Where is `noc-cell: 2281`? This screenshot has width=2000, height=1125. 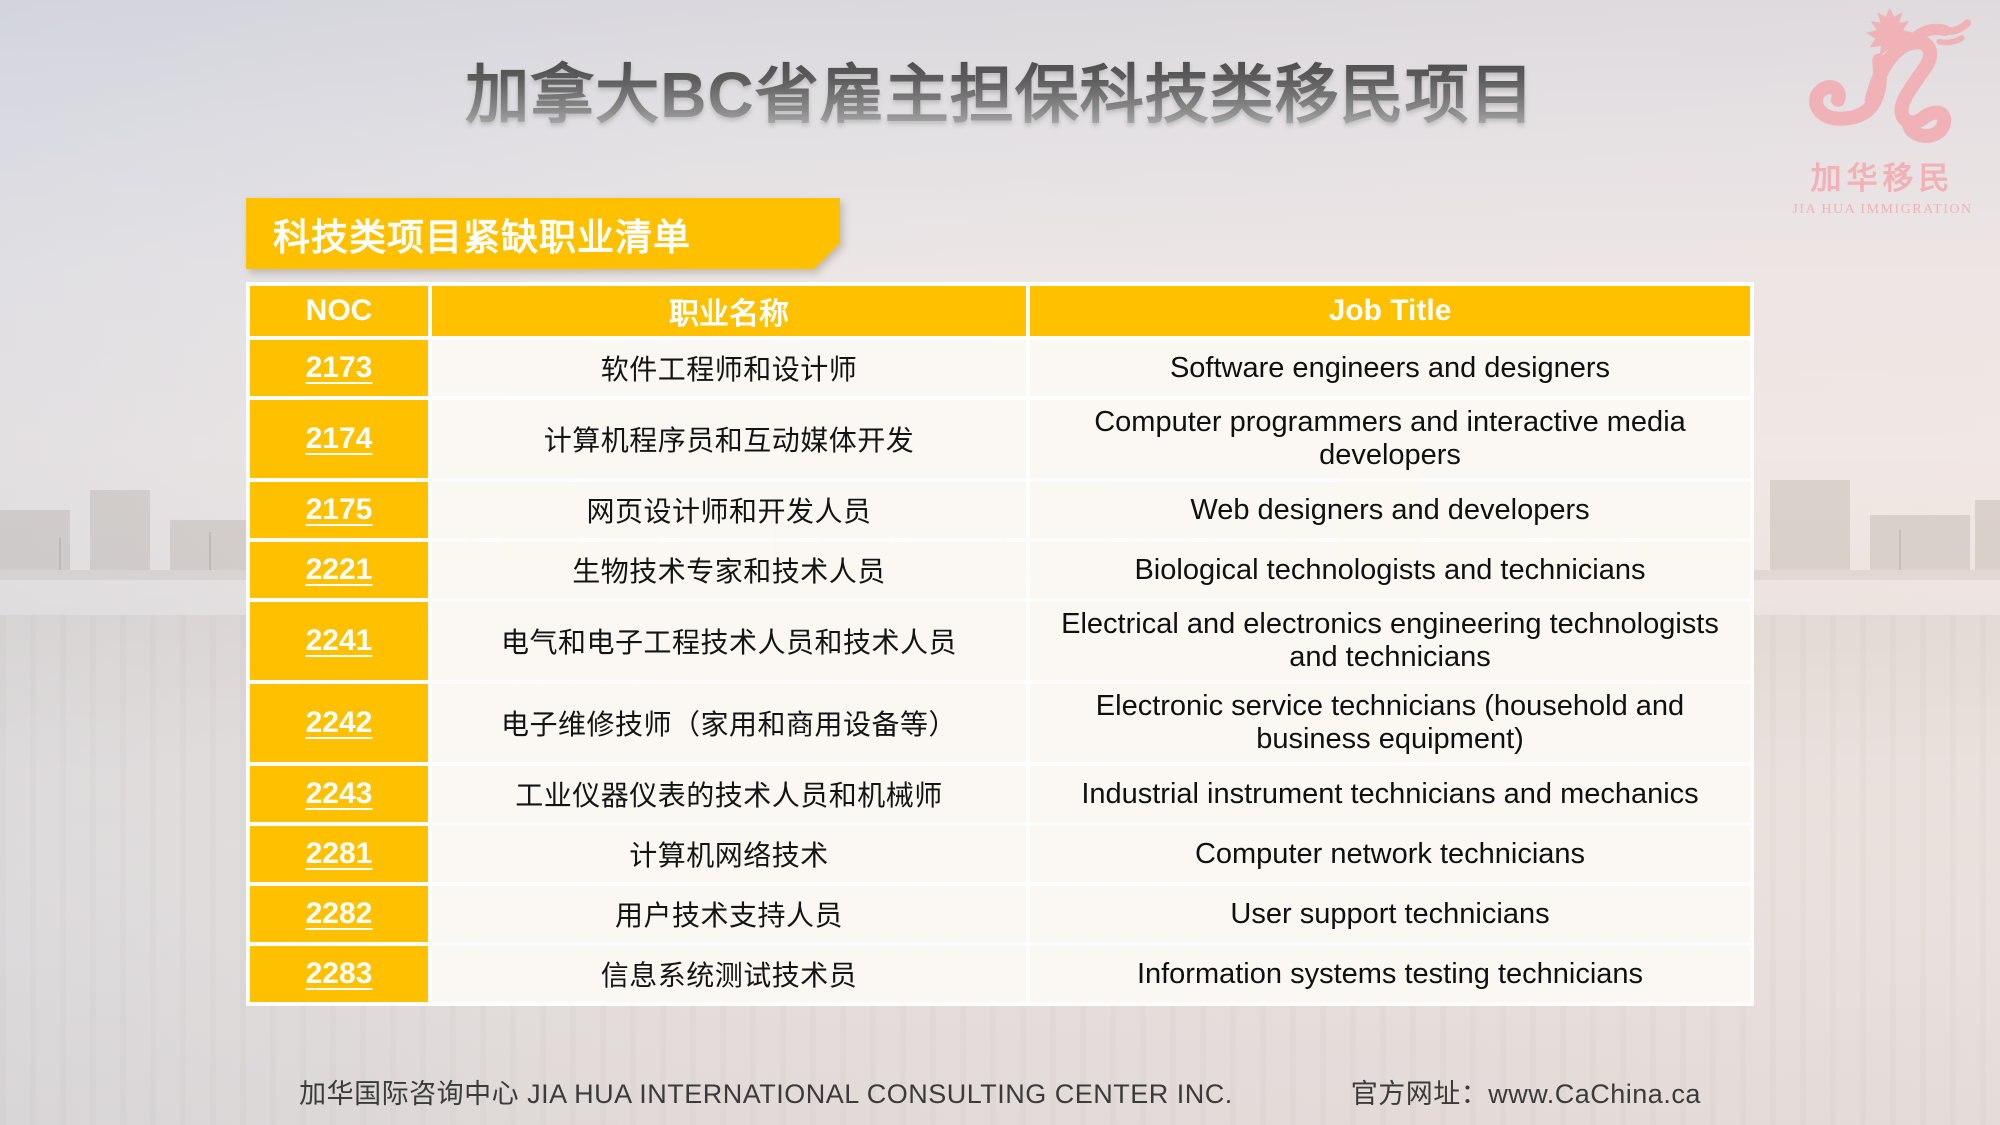
noc-cell: 2281 is located at coordinates (339, 854).